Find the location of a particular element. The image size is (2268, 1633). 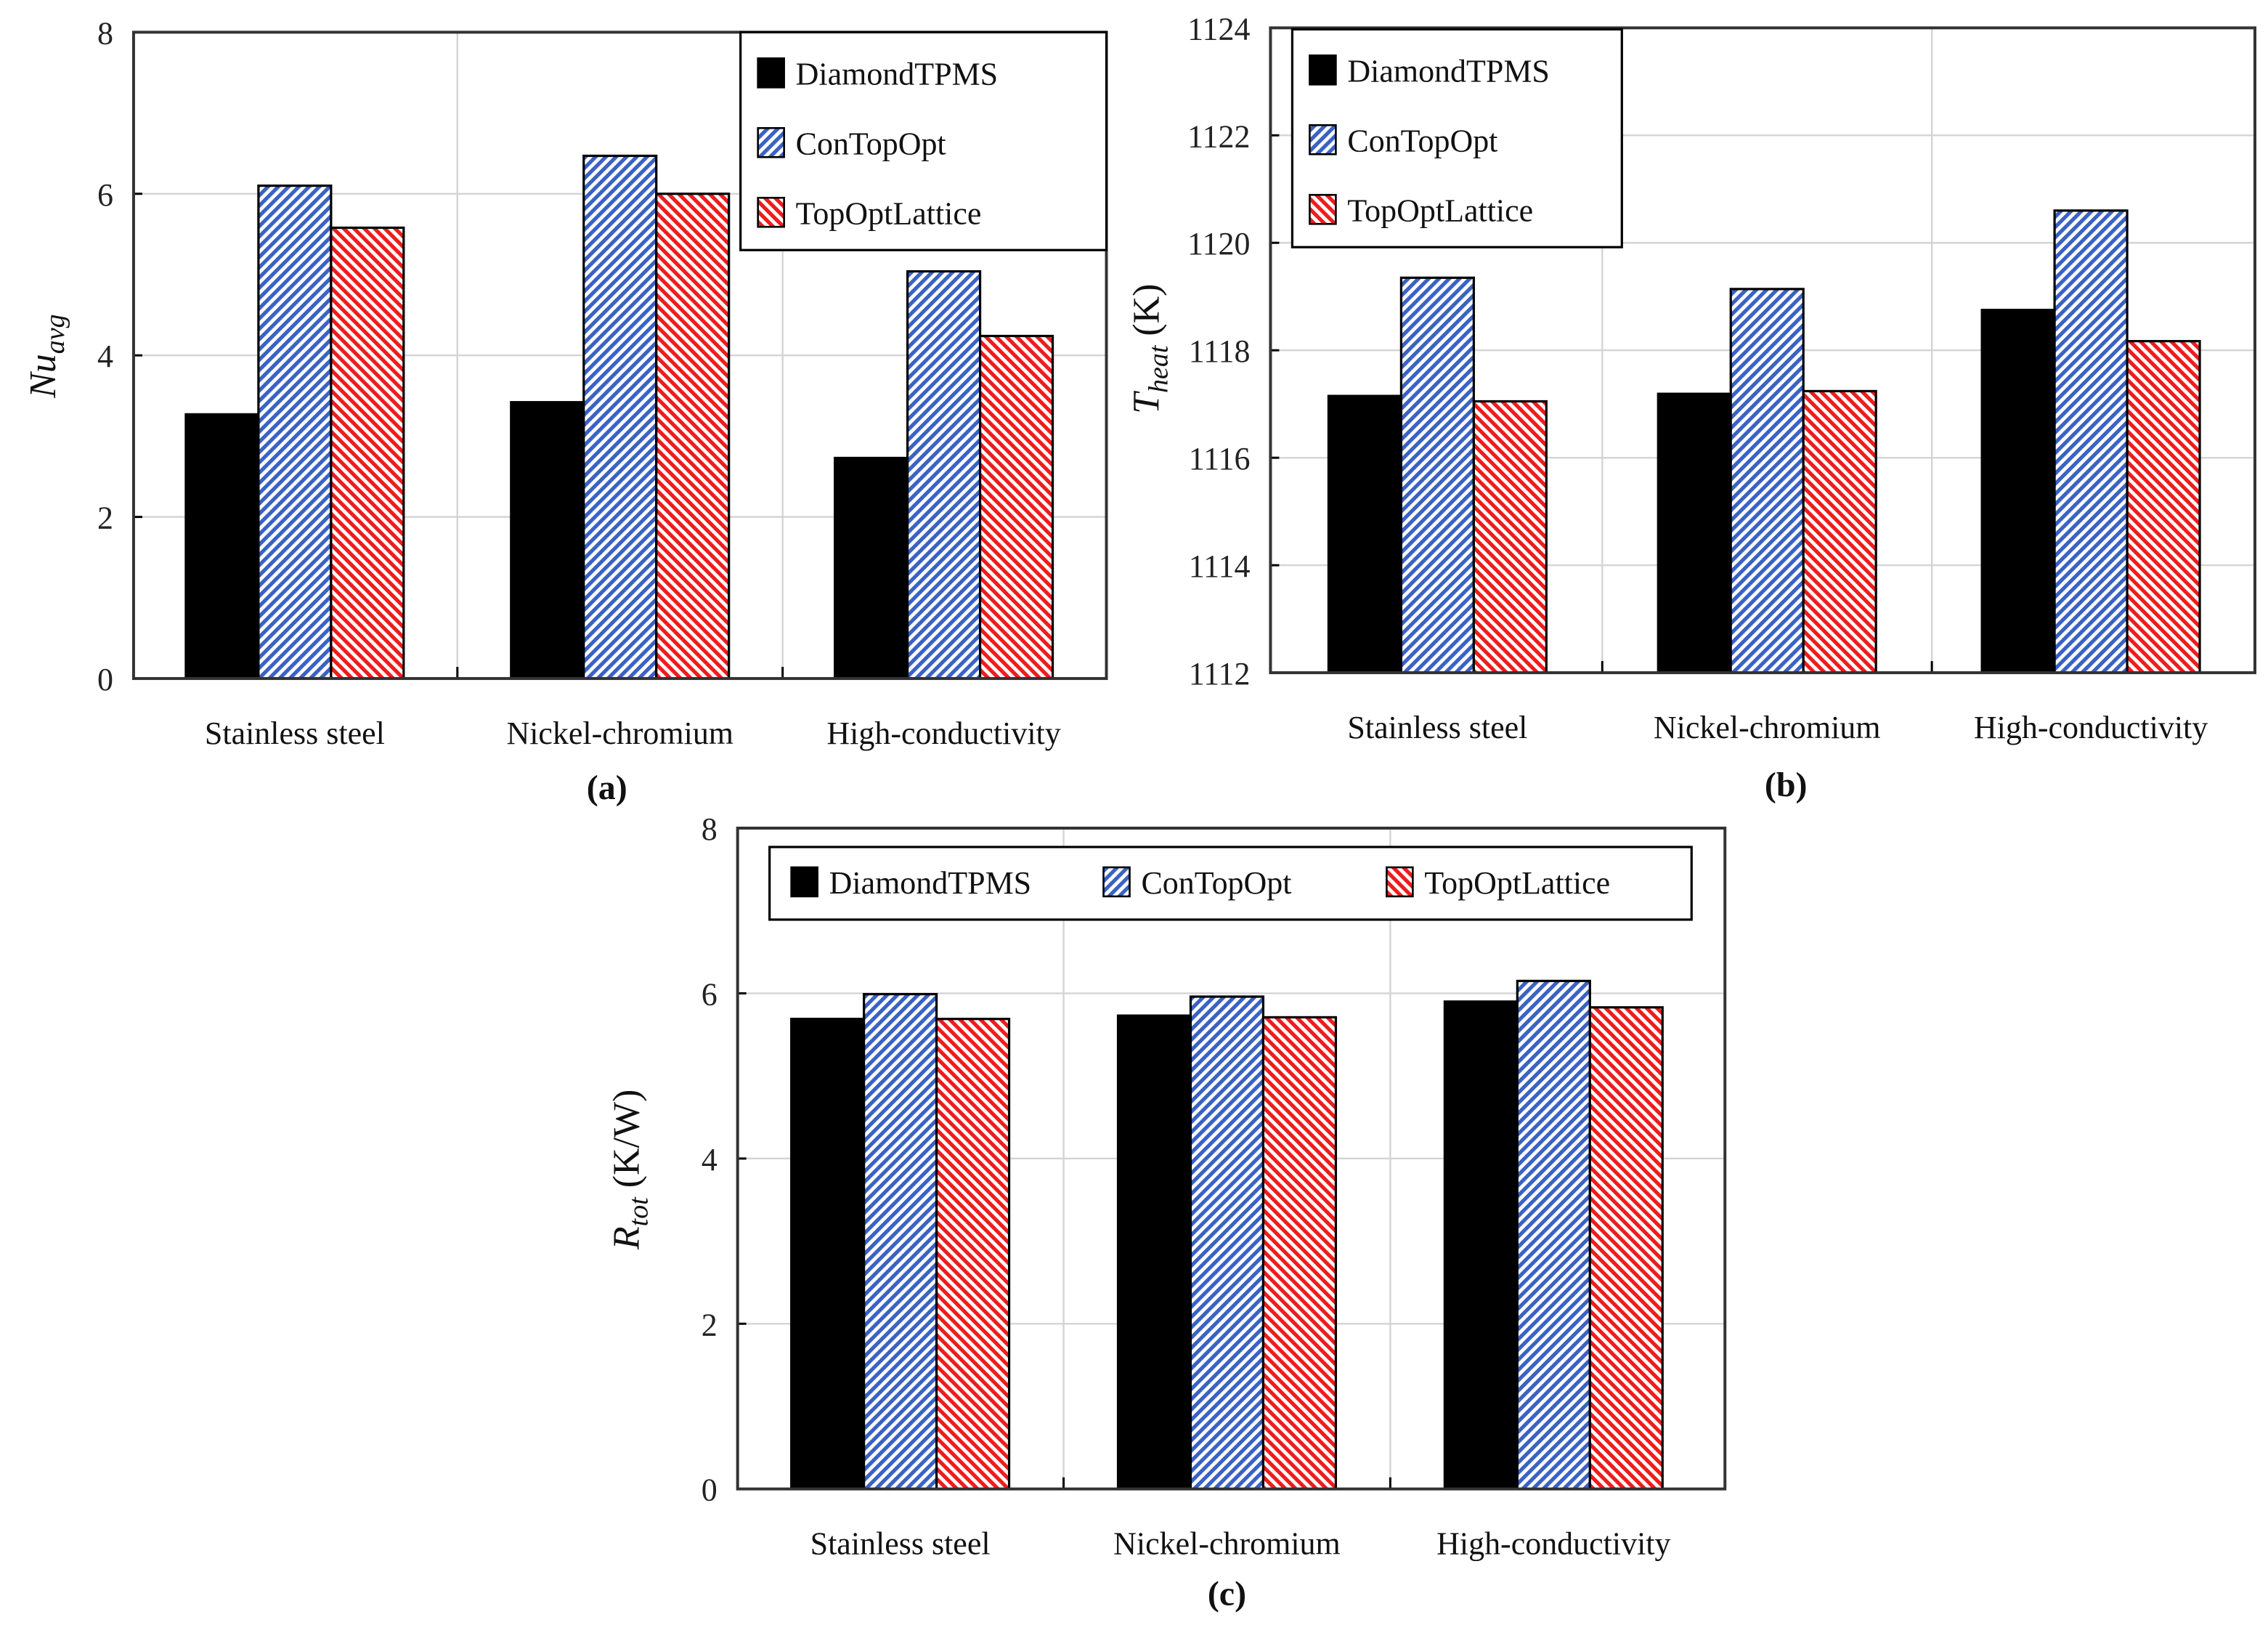

y-axis-subscript: tot is located at coordinates (639, 1211).